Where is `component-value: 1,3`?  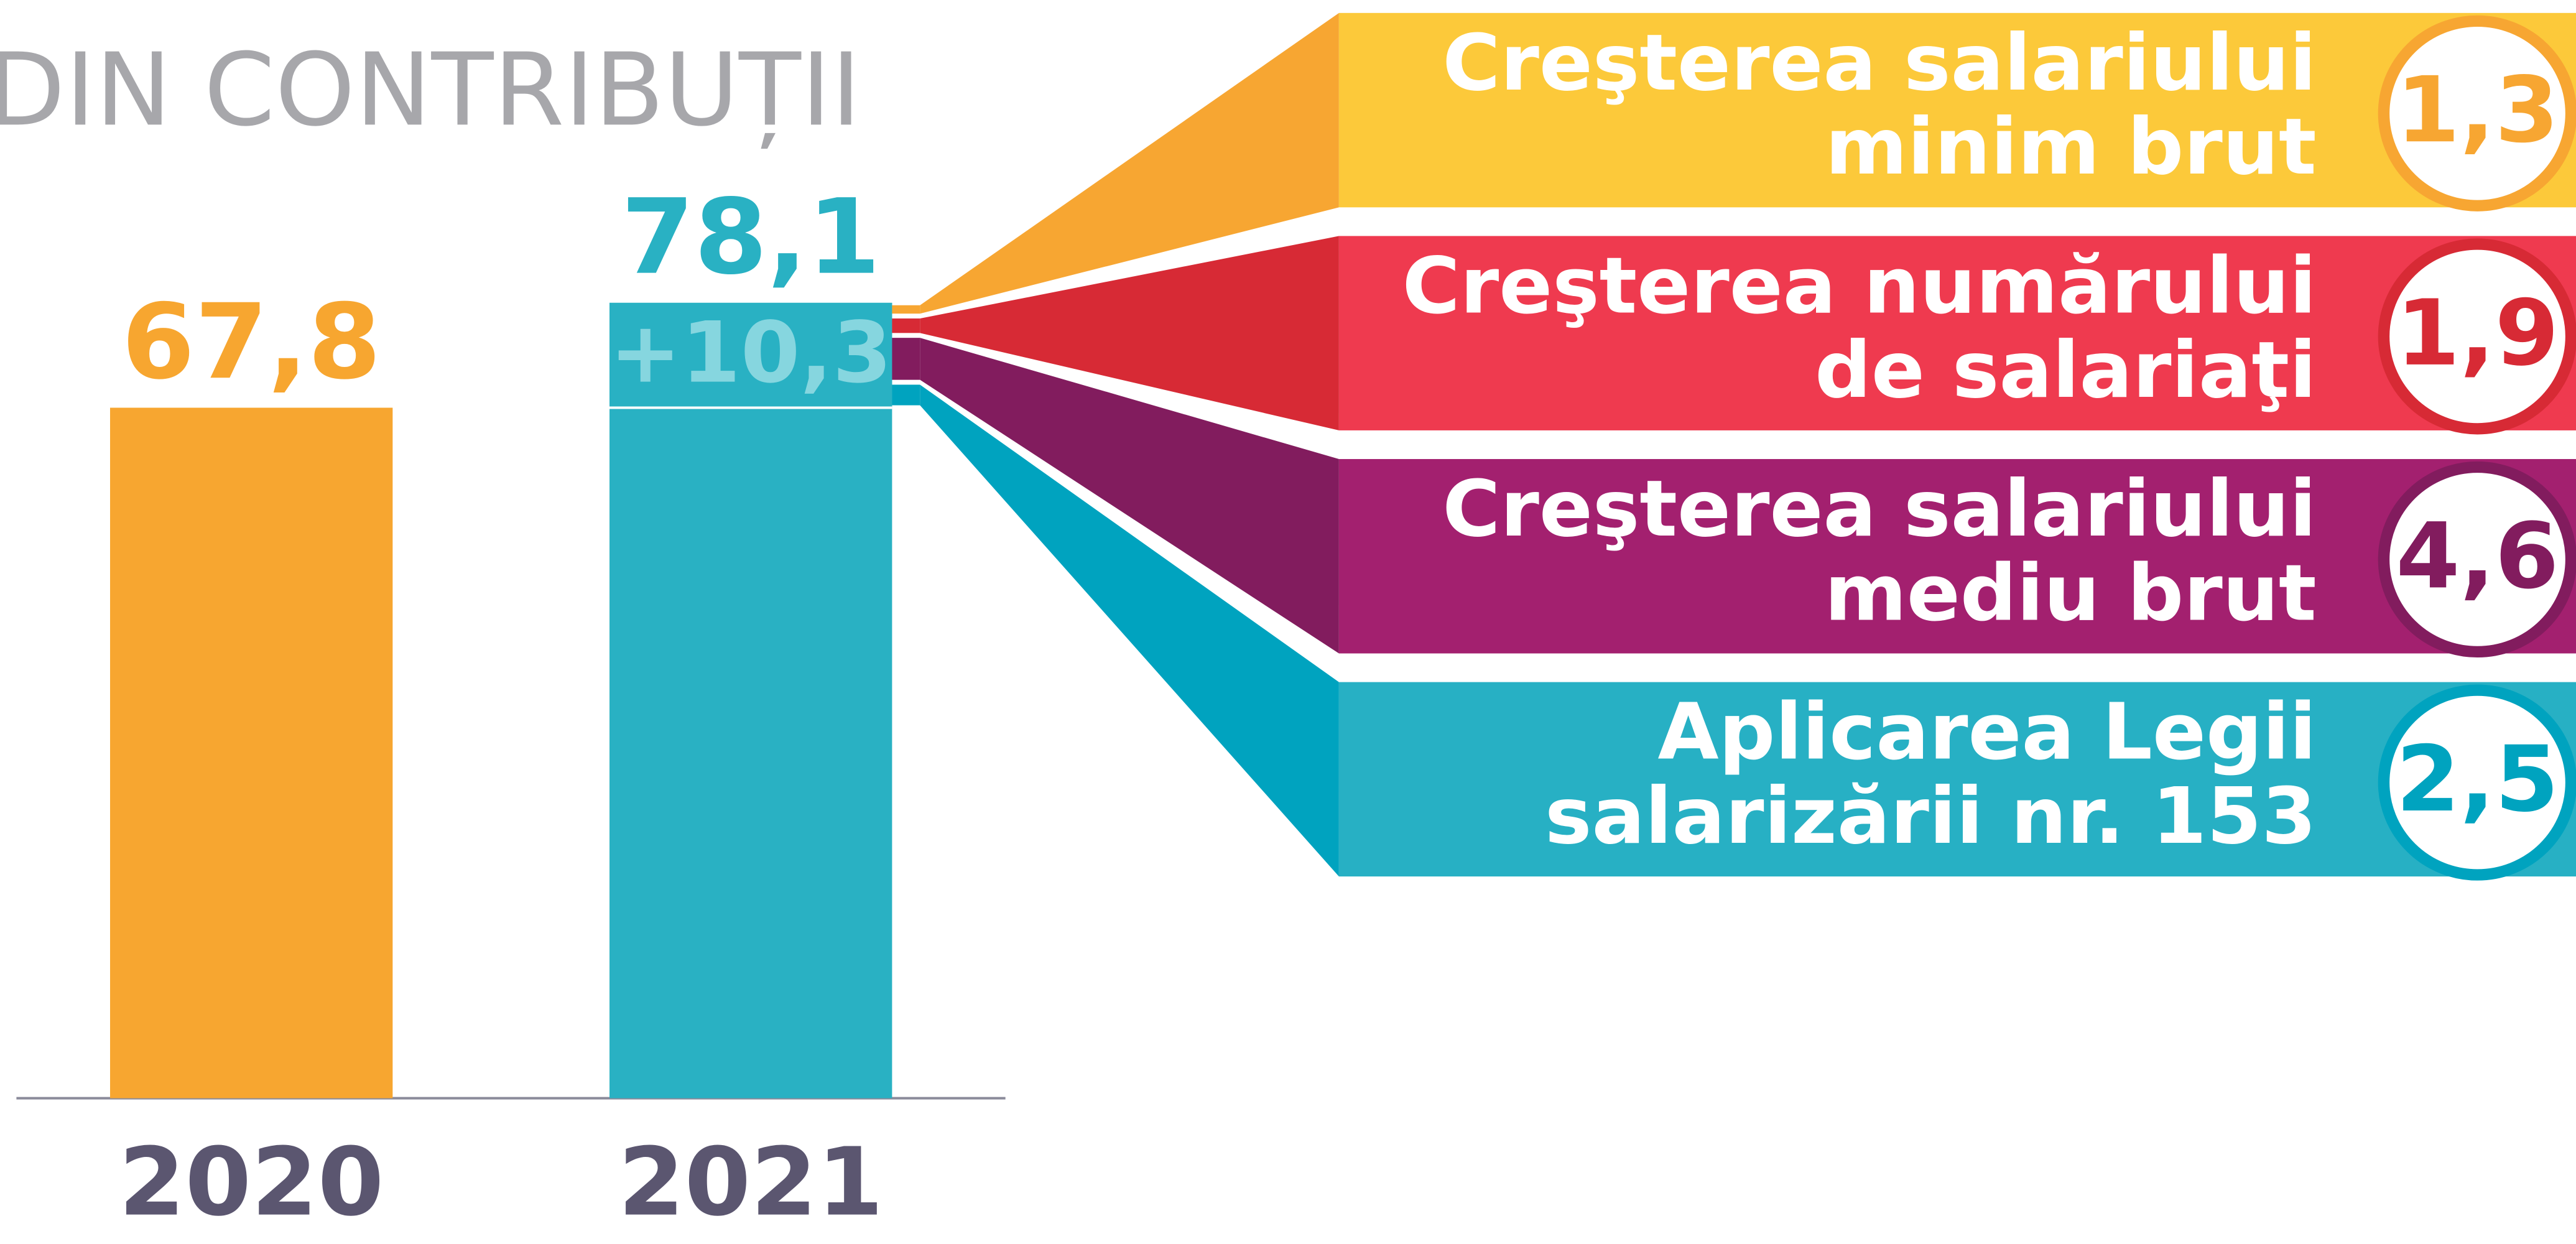 component-value: 1,3 is located at coordinates (2478, 110).